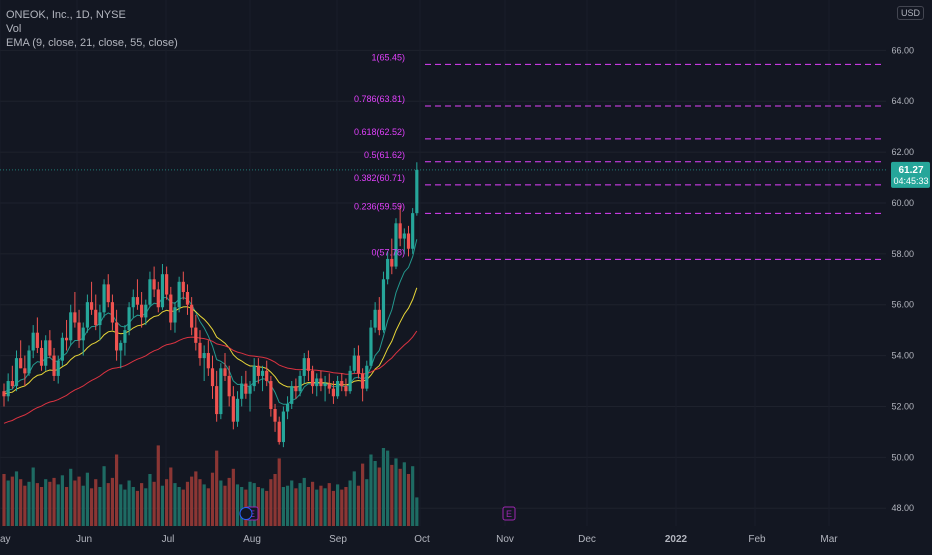 This screenshot has height=555, width=932. Describe the element at coordinates (384, 155) in the screenshot. I see `fib-level-label: 0.5(61.62)` at that location.